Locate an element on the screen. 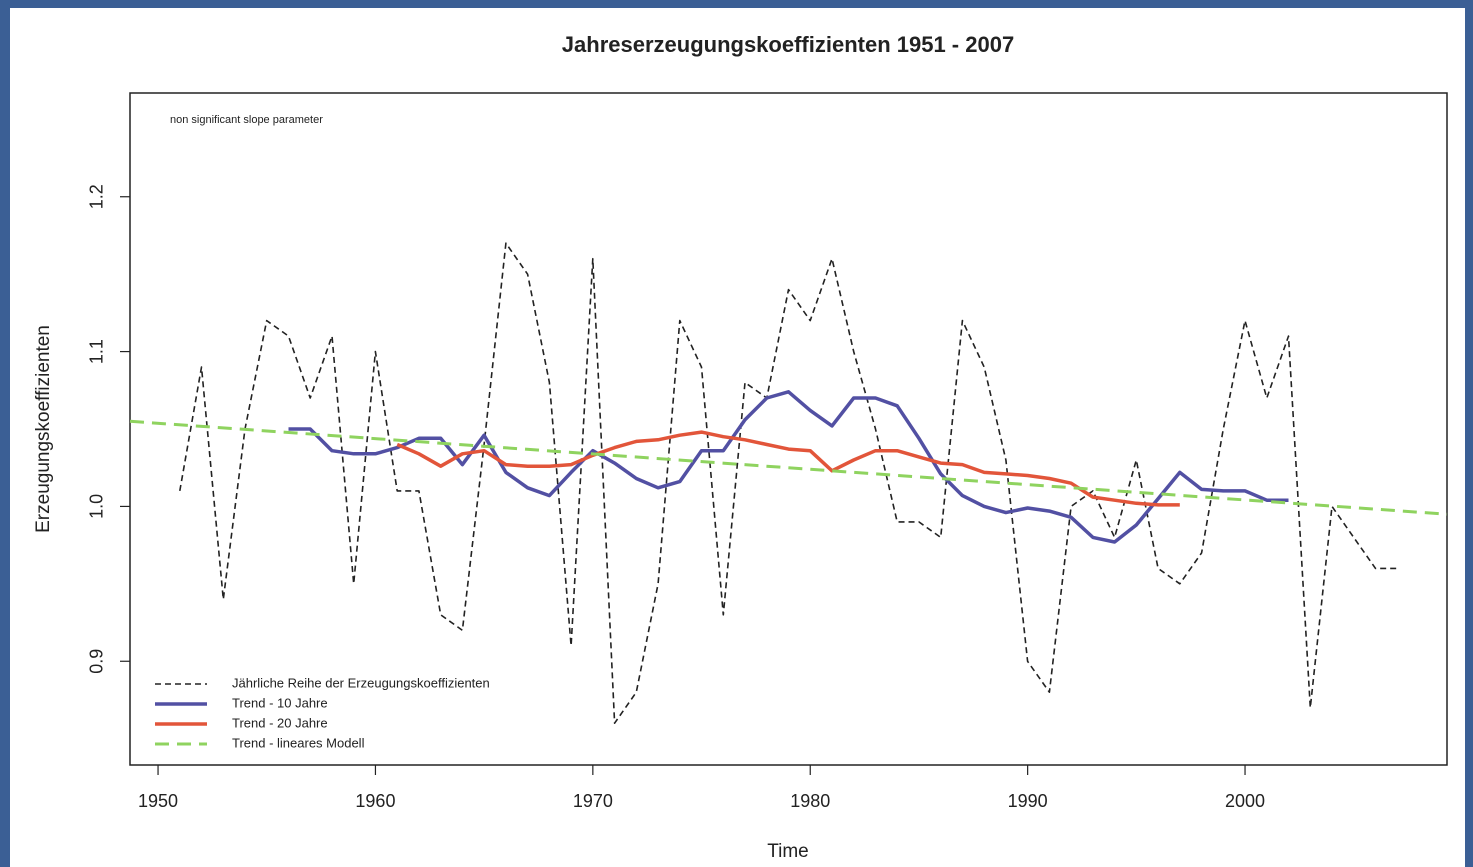  legend-label: Trend - lineares Modell is located at coordinates (298, 742).